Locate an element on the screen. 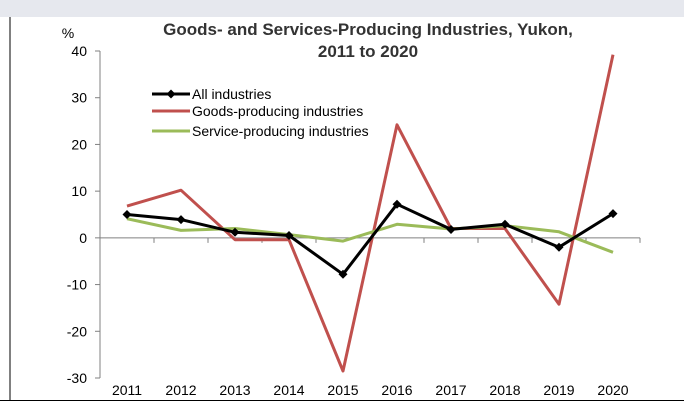 The width and height of the screenshot is (684, 401). x-tick-label: 2013 is located at coordinates (234, 390).